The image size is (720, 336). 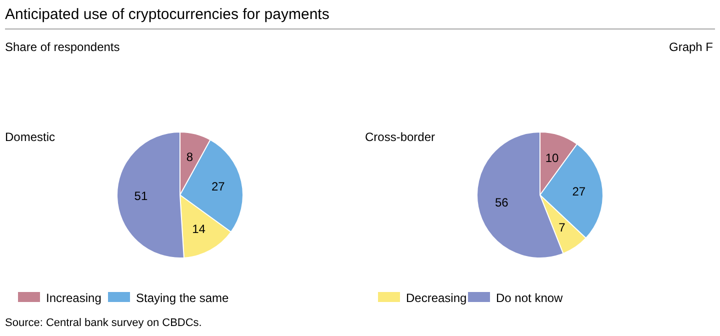 What do you see at coordinates (199, 229) in the screenshot?
I see `data-label: 14` at bounding box center [199, 229].